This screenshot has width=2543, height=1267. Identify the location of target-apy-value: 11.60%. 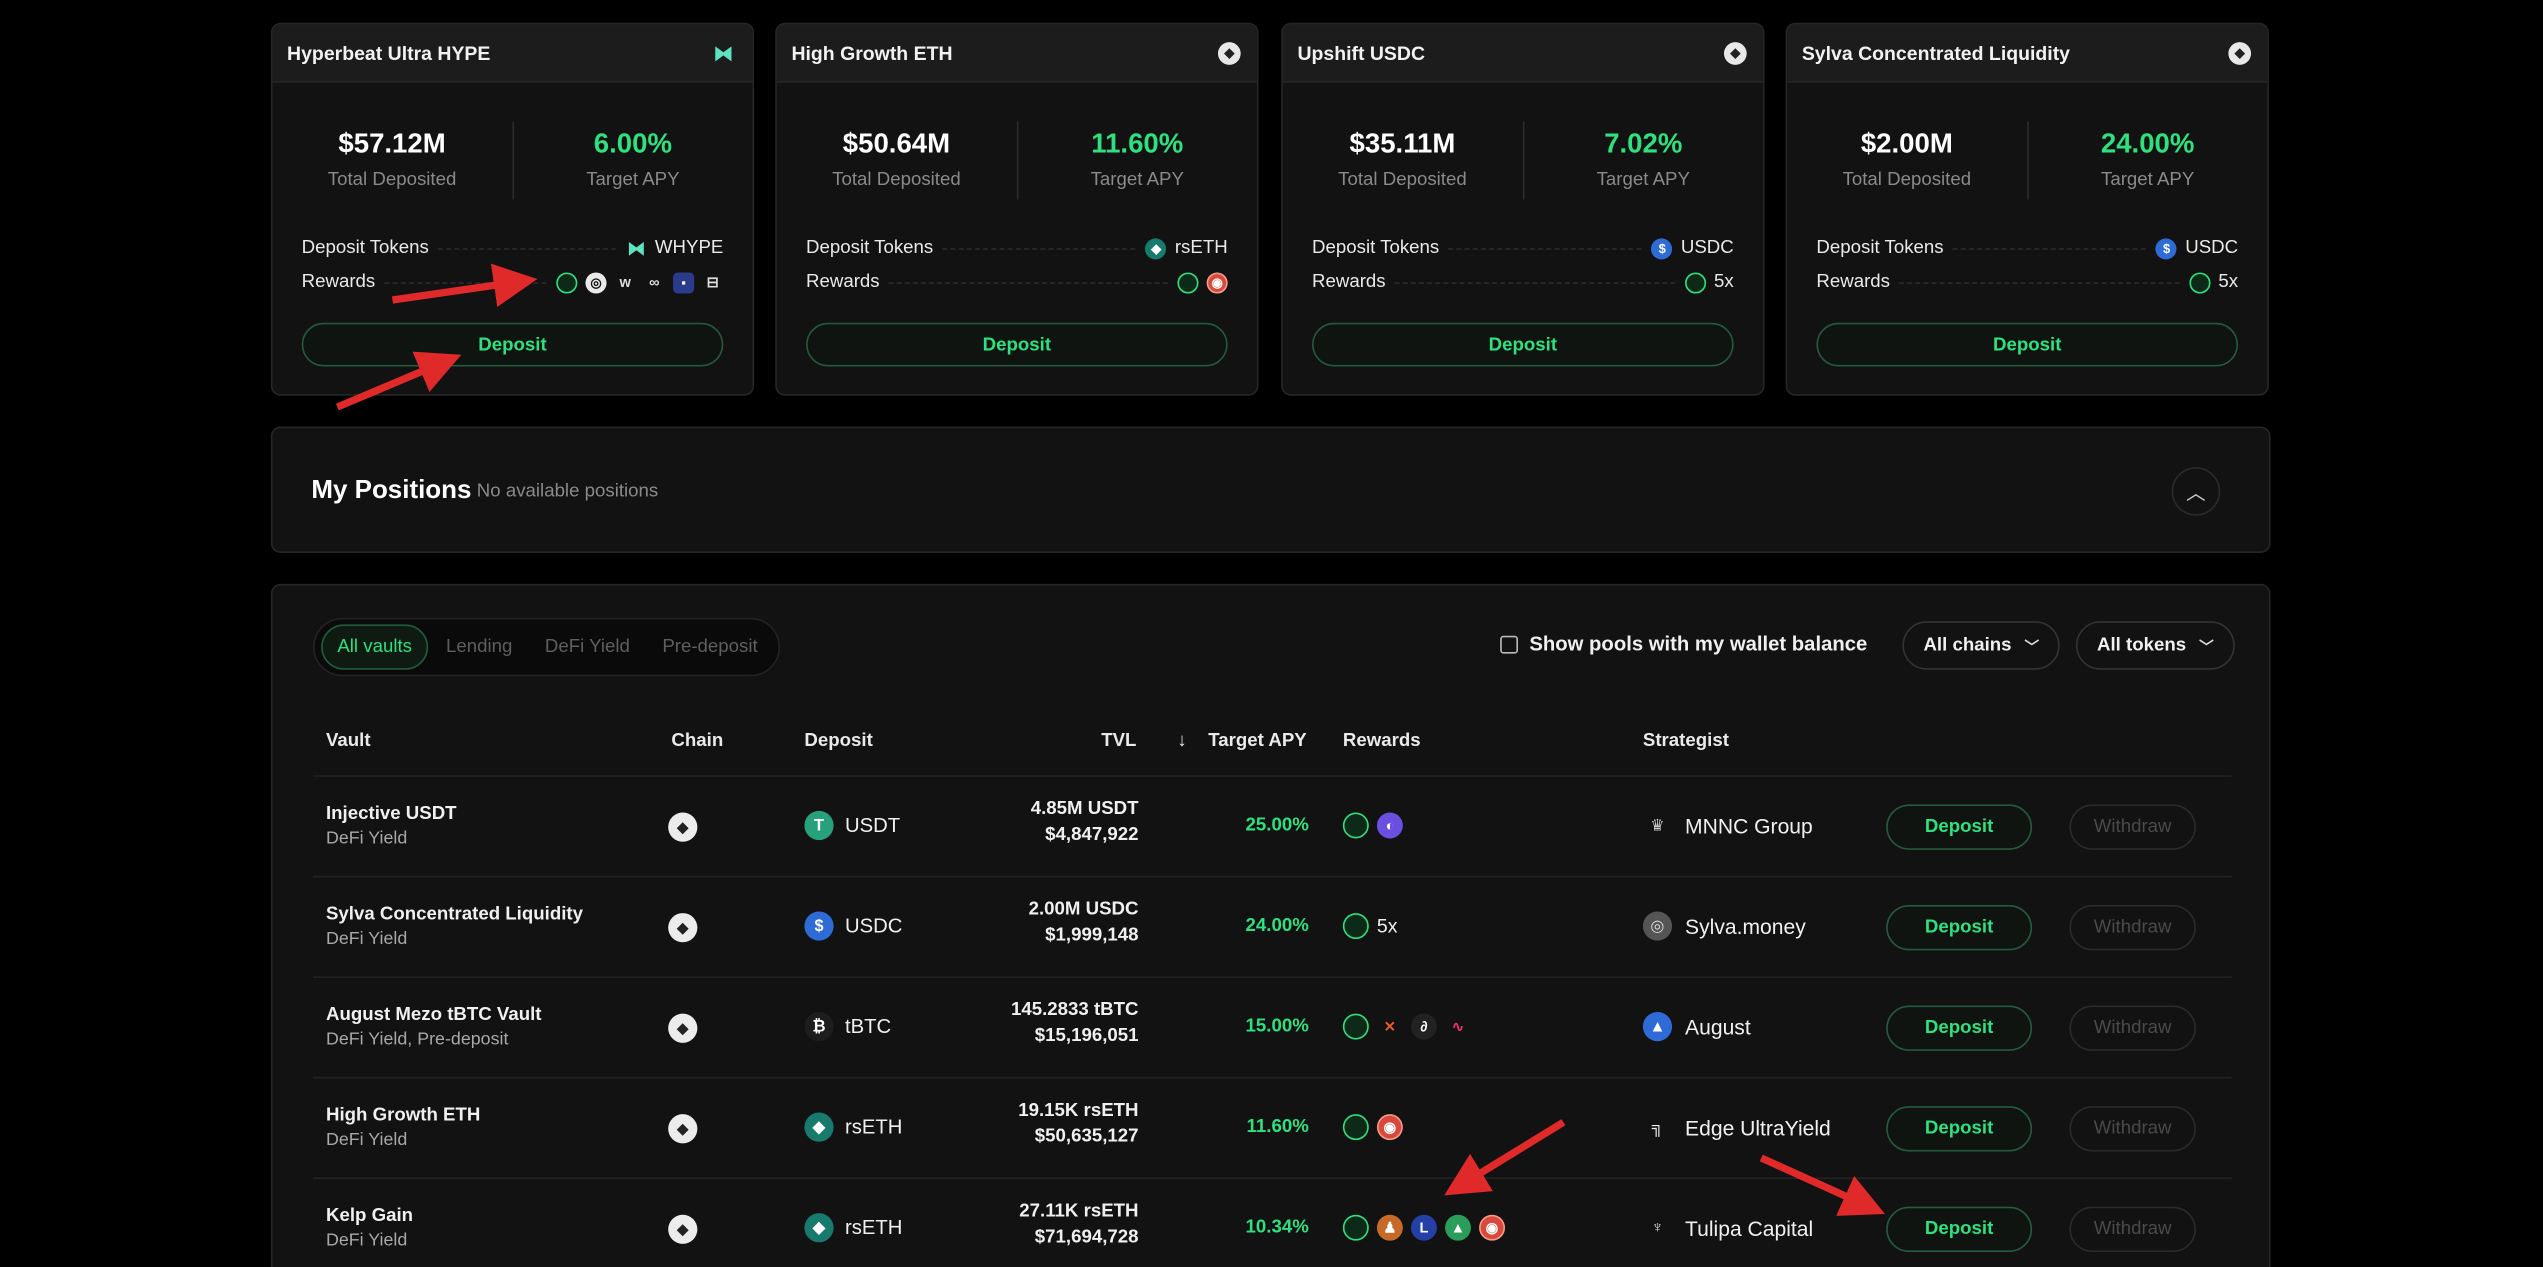
(1137, 143).